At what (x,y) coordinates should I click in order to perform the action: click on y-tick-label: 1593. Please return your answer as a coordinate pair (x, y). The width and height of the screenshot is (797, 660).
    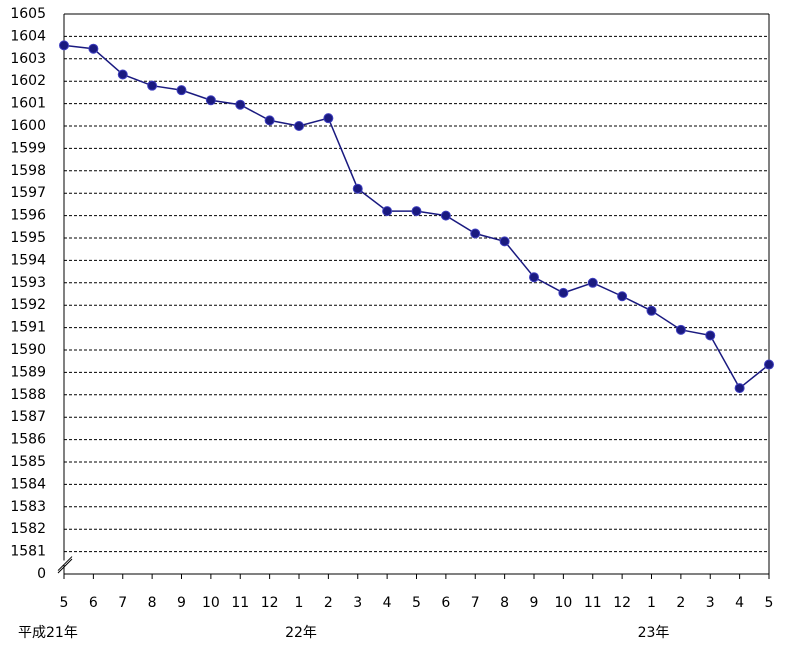
    Looking at the image, I should click on (28, 283).